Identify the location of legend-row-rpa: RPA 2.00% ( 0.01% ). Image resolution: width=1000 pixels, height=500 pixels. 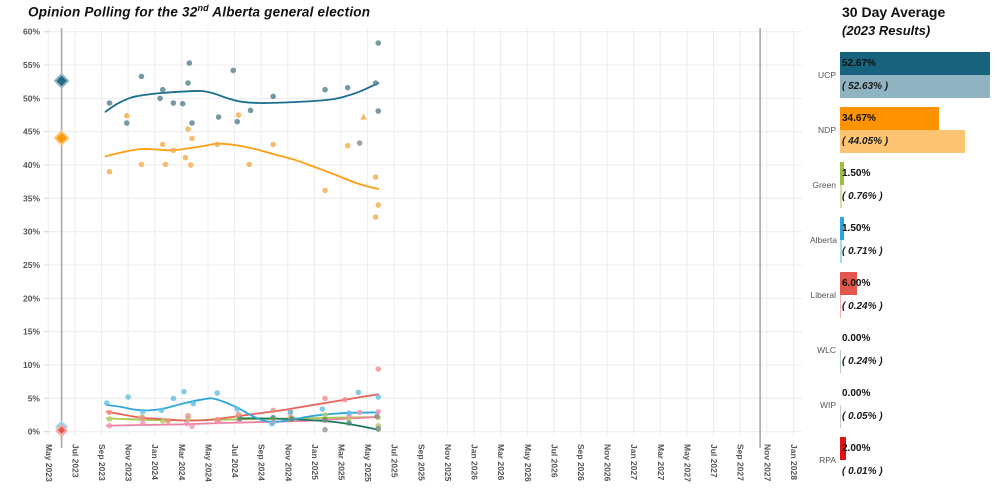
(905, 460).